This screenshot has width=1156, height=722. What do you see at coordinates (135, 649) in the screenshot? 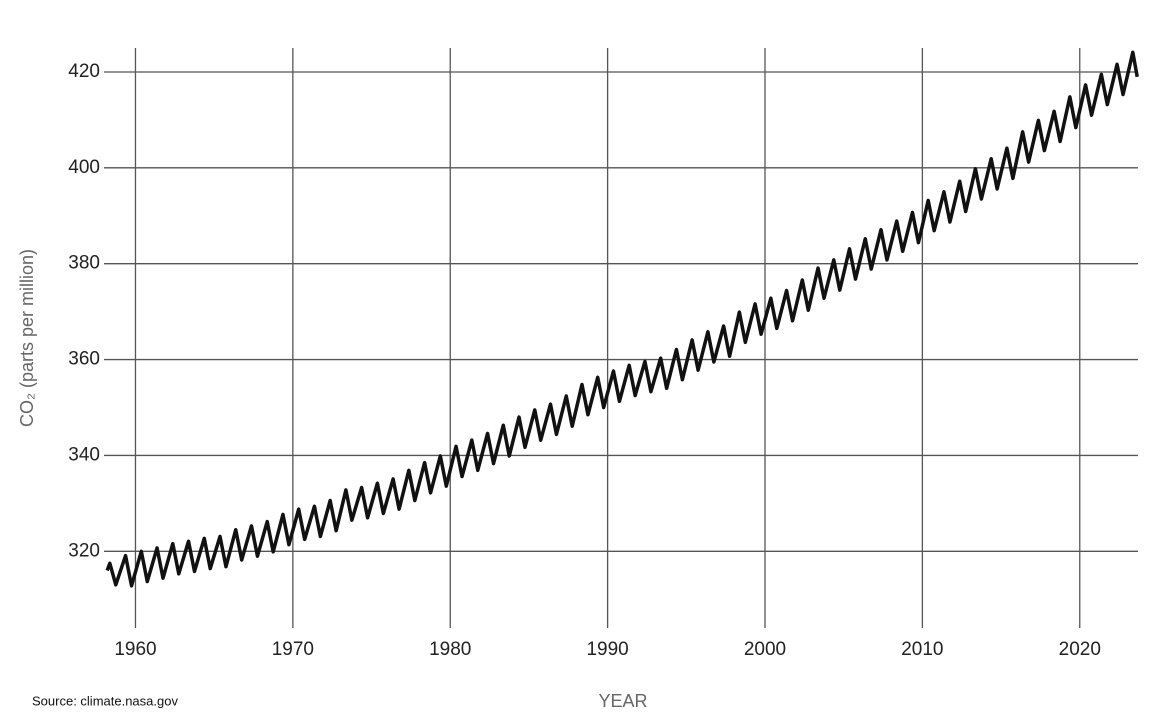
I see `x-tick-label: 1960` at bounding box center [135, 649].